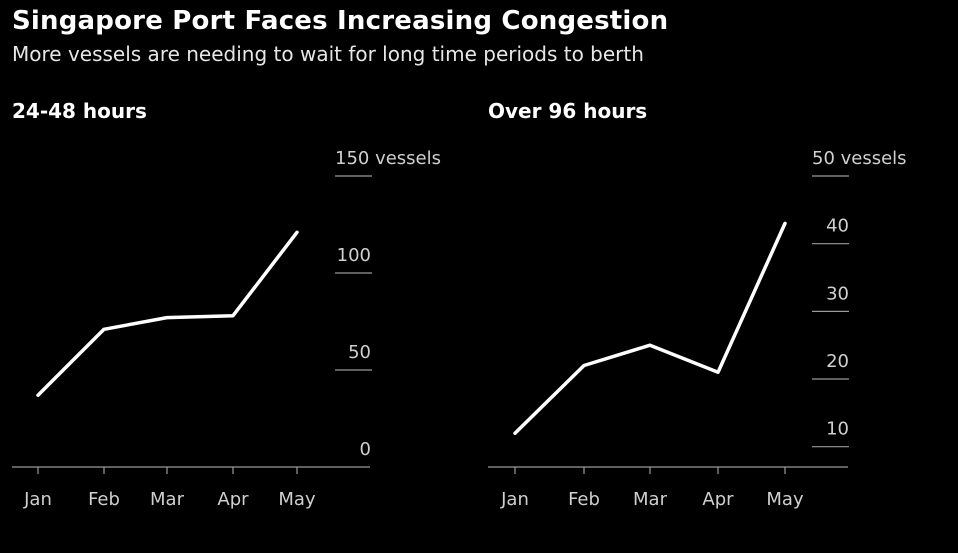 The height and width of the screenshot is (553, 958). What do you see at coordinates (859, 158) in the screenshot?
I see `y-tick-label: 50 vessels` at bounding box center [859, 158].